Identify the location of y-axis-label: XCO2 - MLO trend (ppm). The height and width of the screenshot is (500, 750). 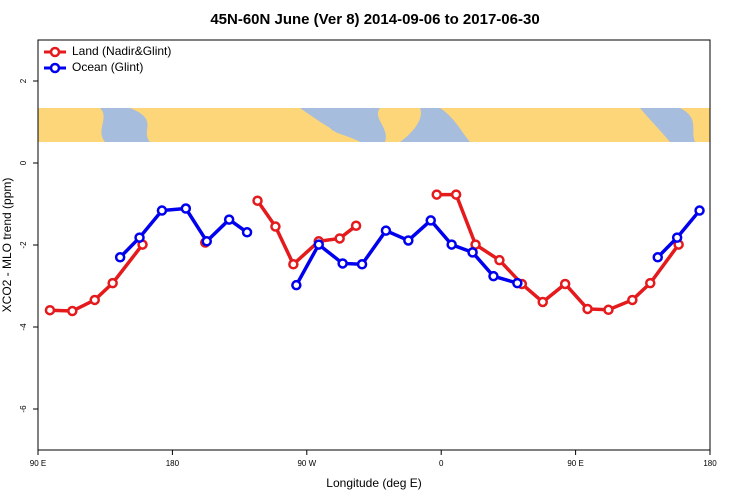
(7, 245).